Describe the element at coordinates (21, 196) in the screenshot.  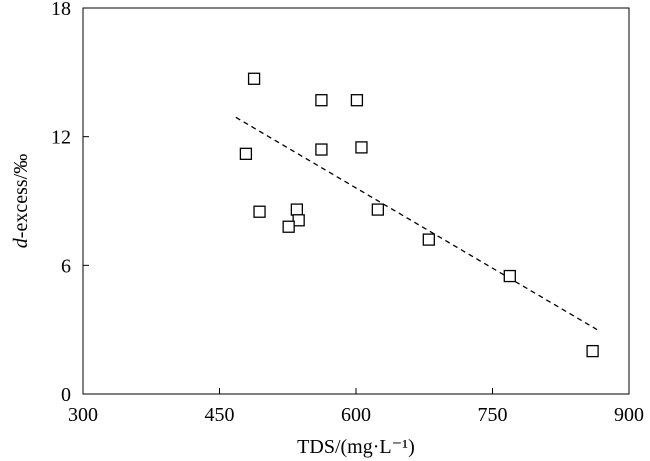
I see `y-axis-label-rest: -excess/‰` at that location.